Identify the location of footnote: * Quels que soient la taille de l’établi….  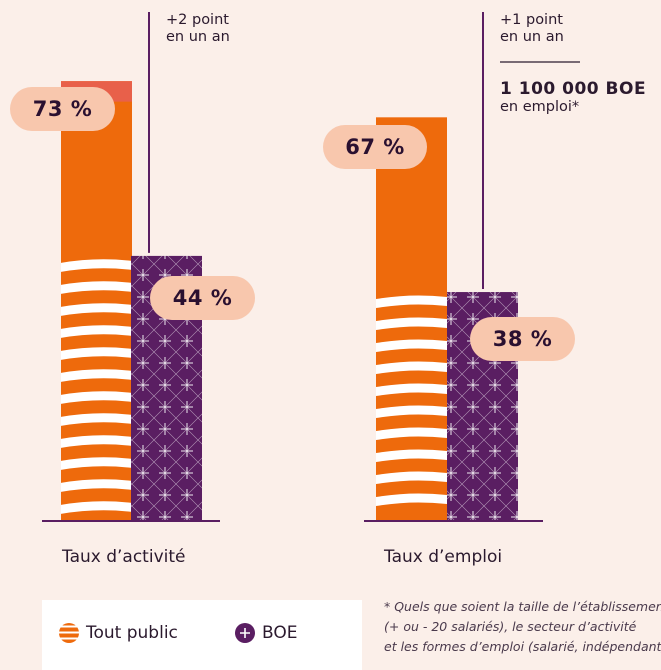
(522, 627).